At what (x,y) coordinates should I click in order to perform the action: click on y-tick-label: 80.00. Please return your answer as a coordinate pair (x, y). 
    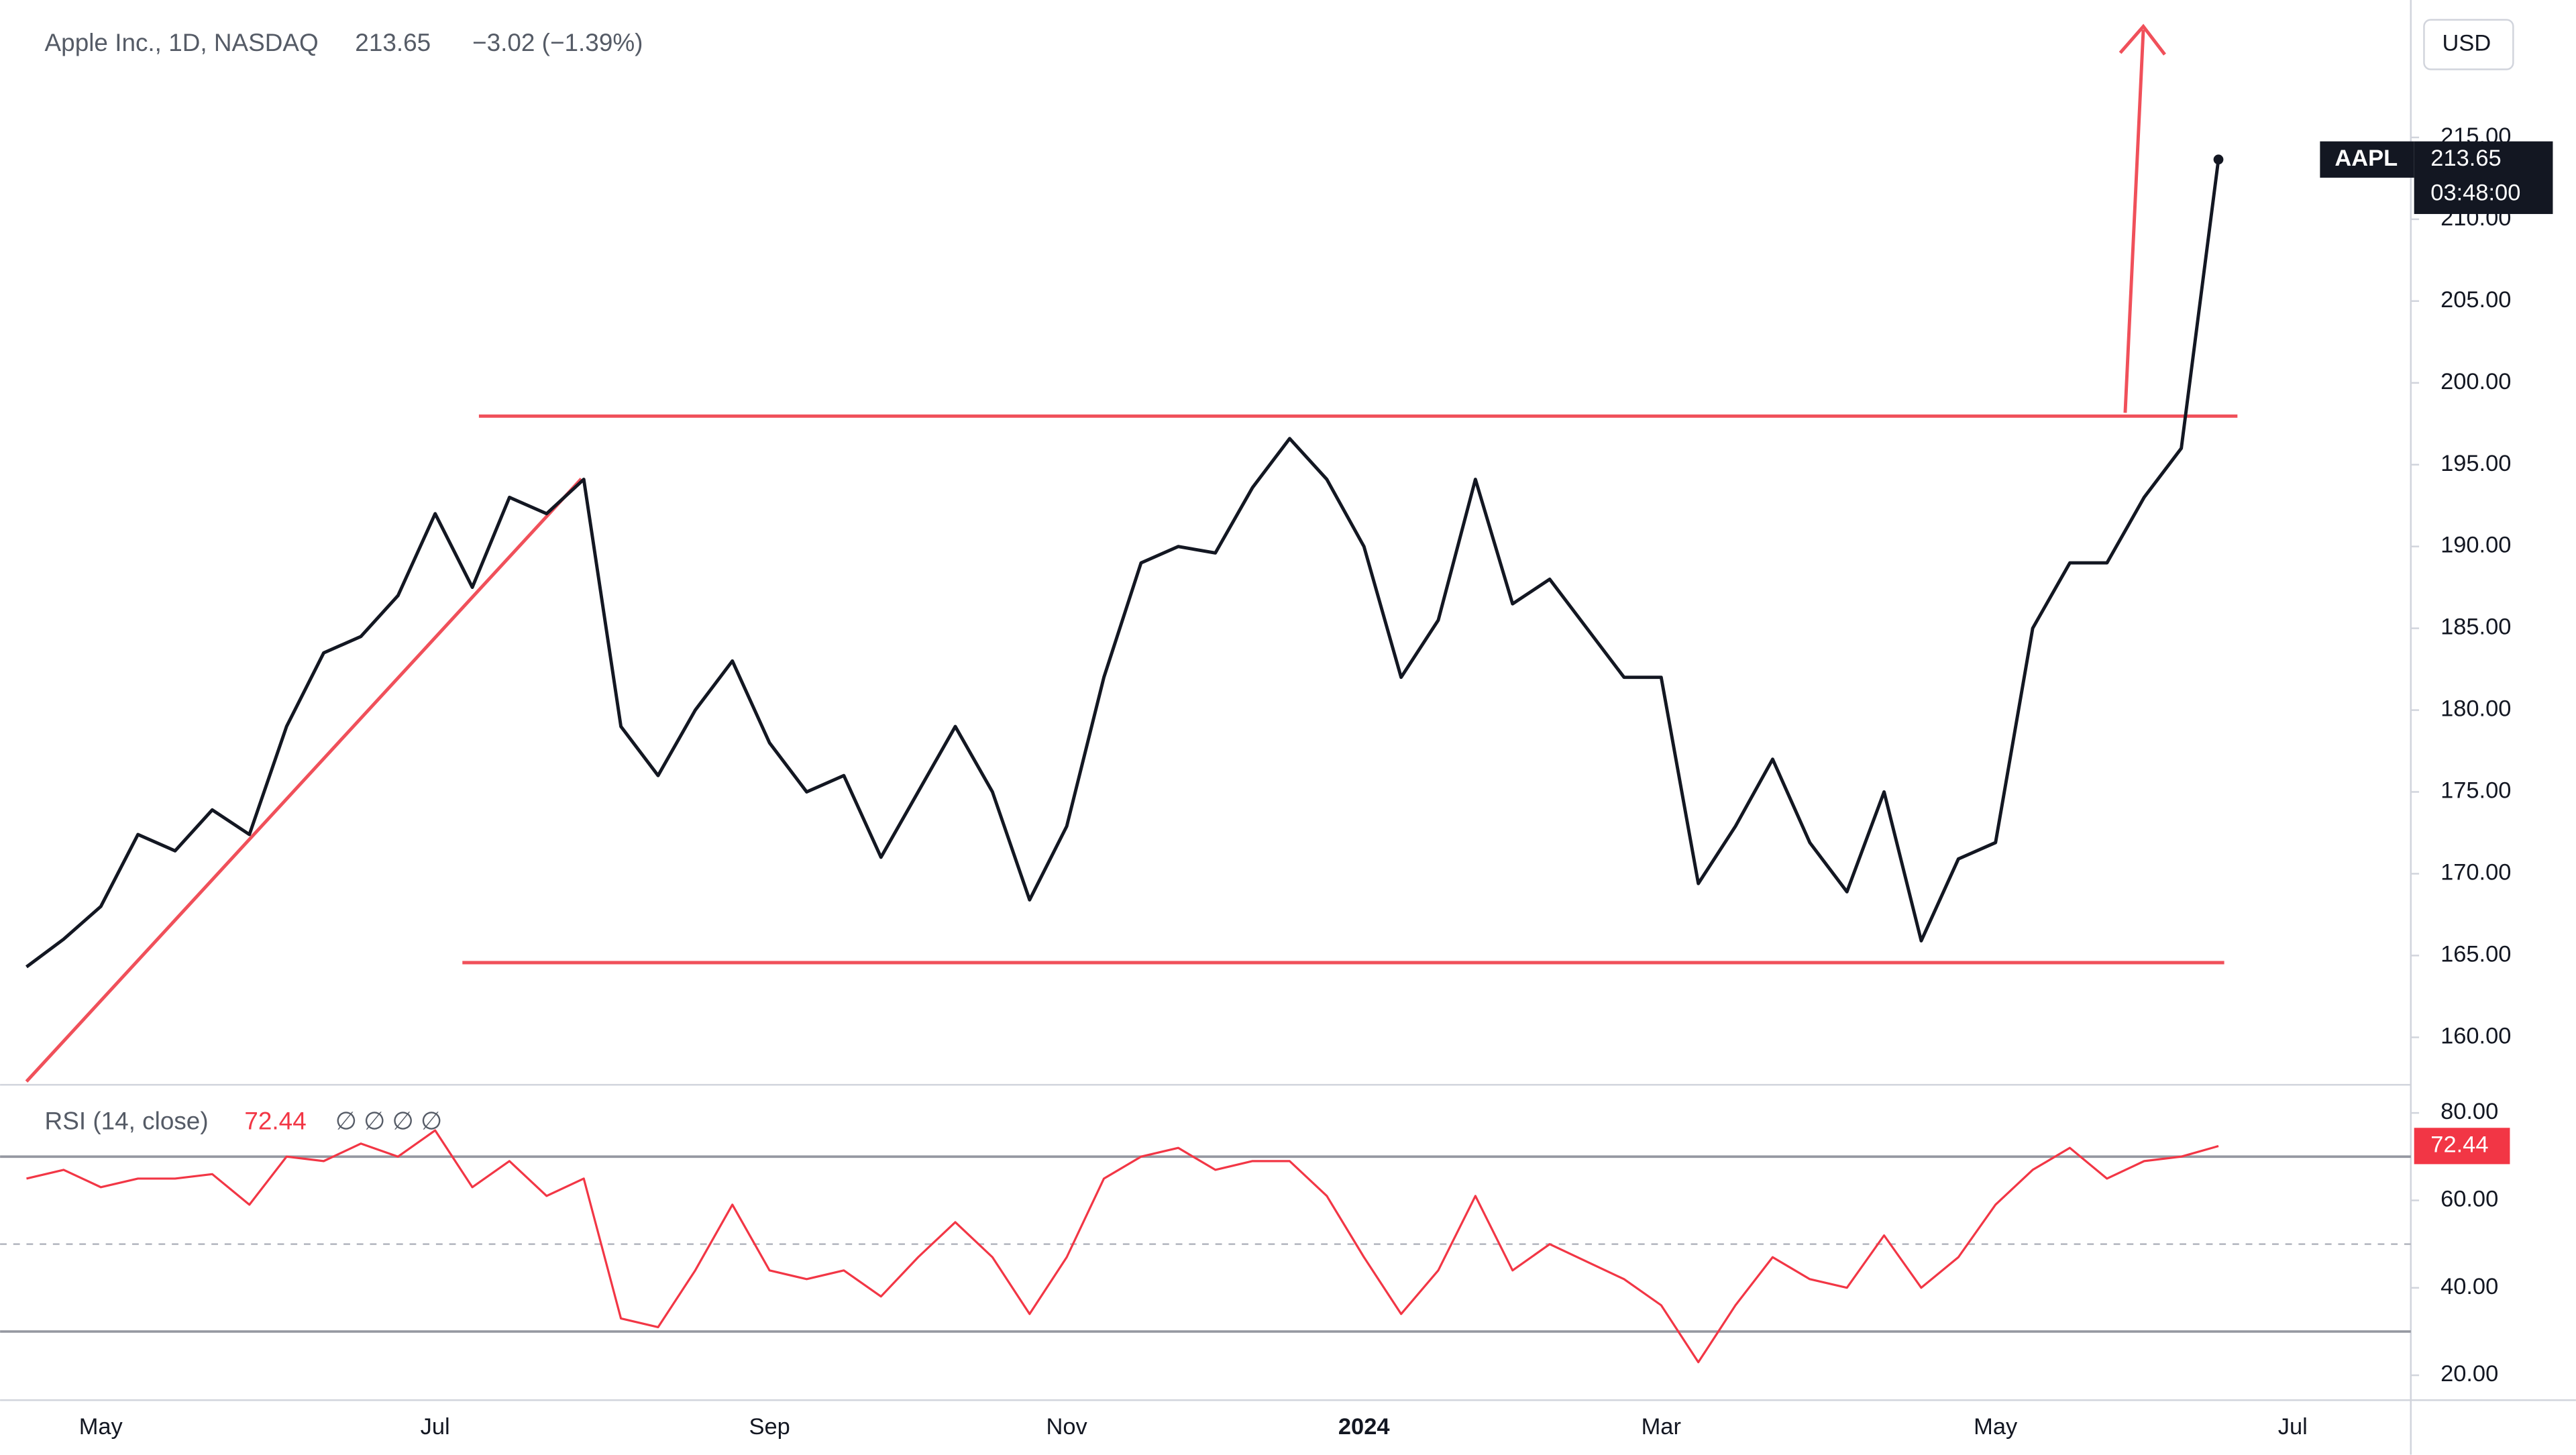
    Looking at the image, I should click on (2469, 1111).